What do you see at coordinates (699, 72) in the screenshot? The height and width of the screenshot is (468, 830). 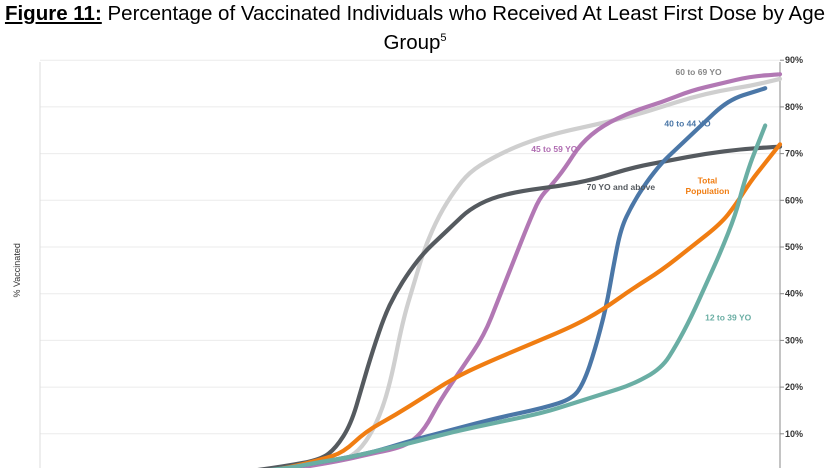 I see `series-label: 60 to 69 YO` at bounding box center [699, 72].